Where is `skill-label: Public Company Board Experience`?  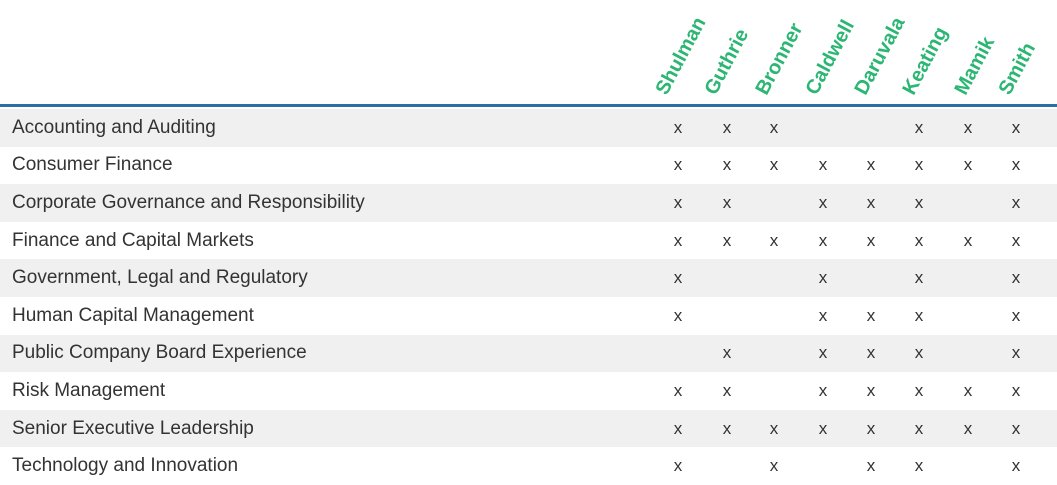
skill-label: Public Company Board Experience is located at coordinates (159, 353).